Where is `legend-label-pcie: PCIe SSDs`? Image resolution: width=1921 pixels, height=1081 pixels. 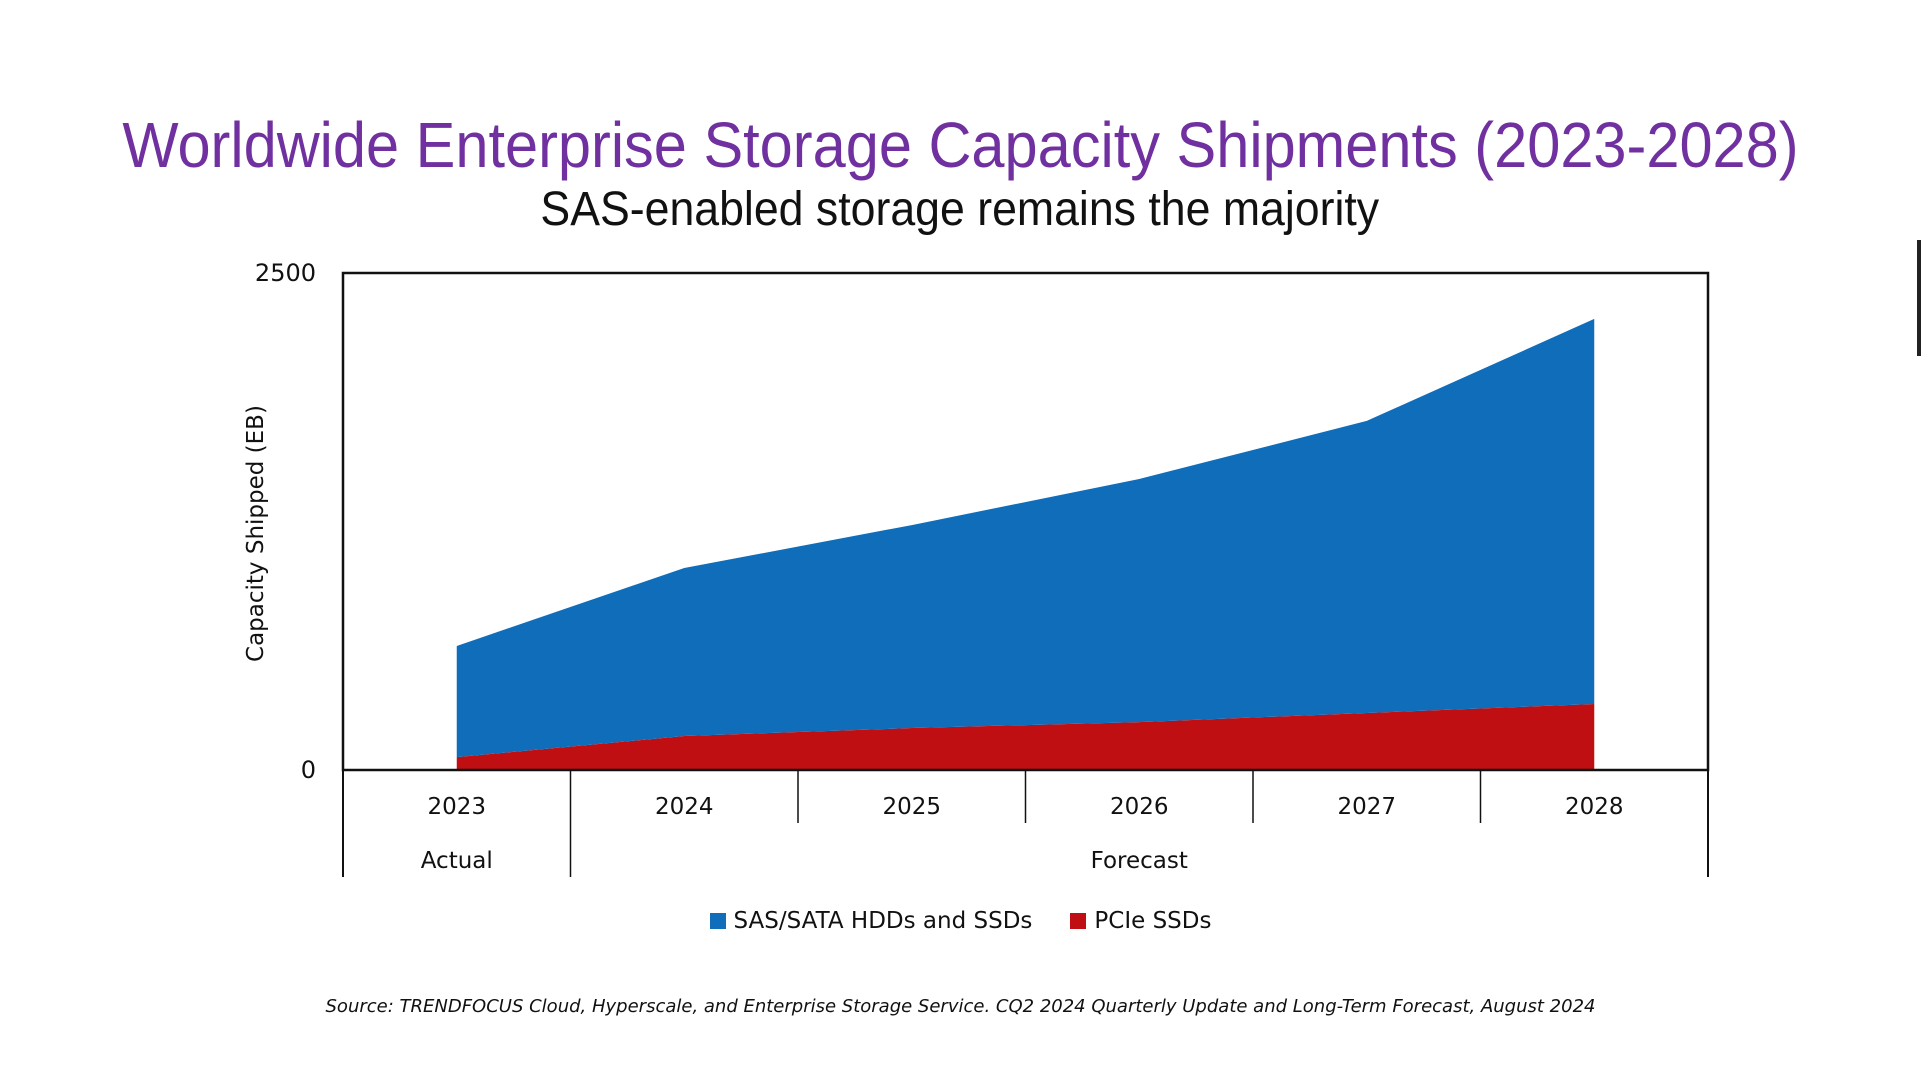
legend-label-pcie: PCIe SSDs is located at coordinates (1153, 921).